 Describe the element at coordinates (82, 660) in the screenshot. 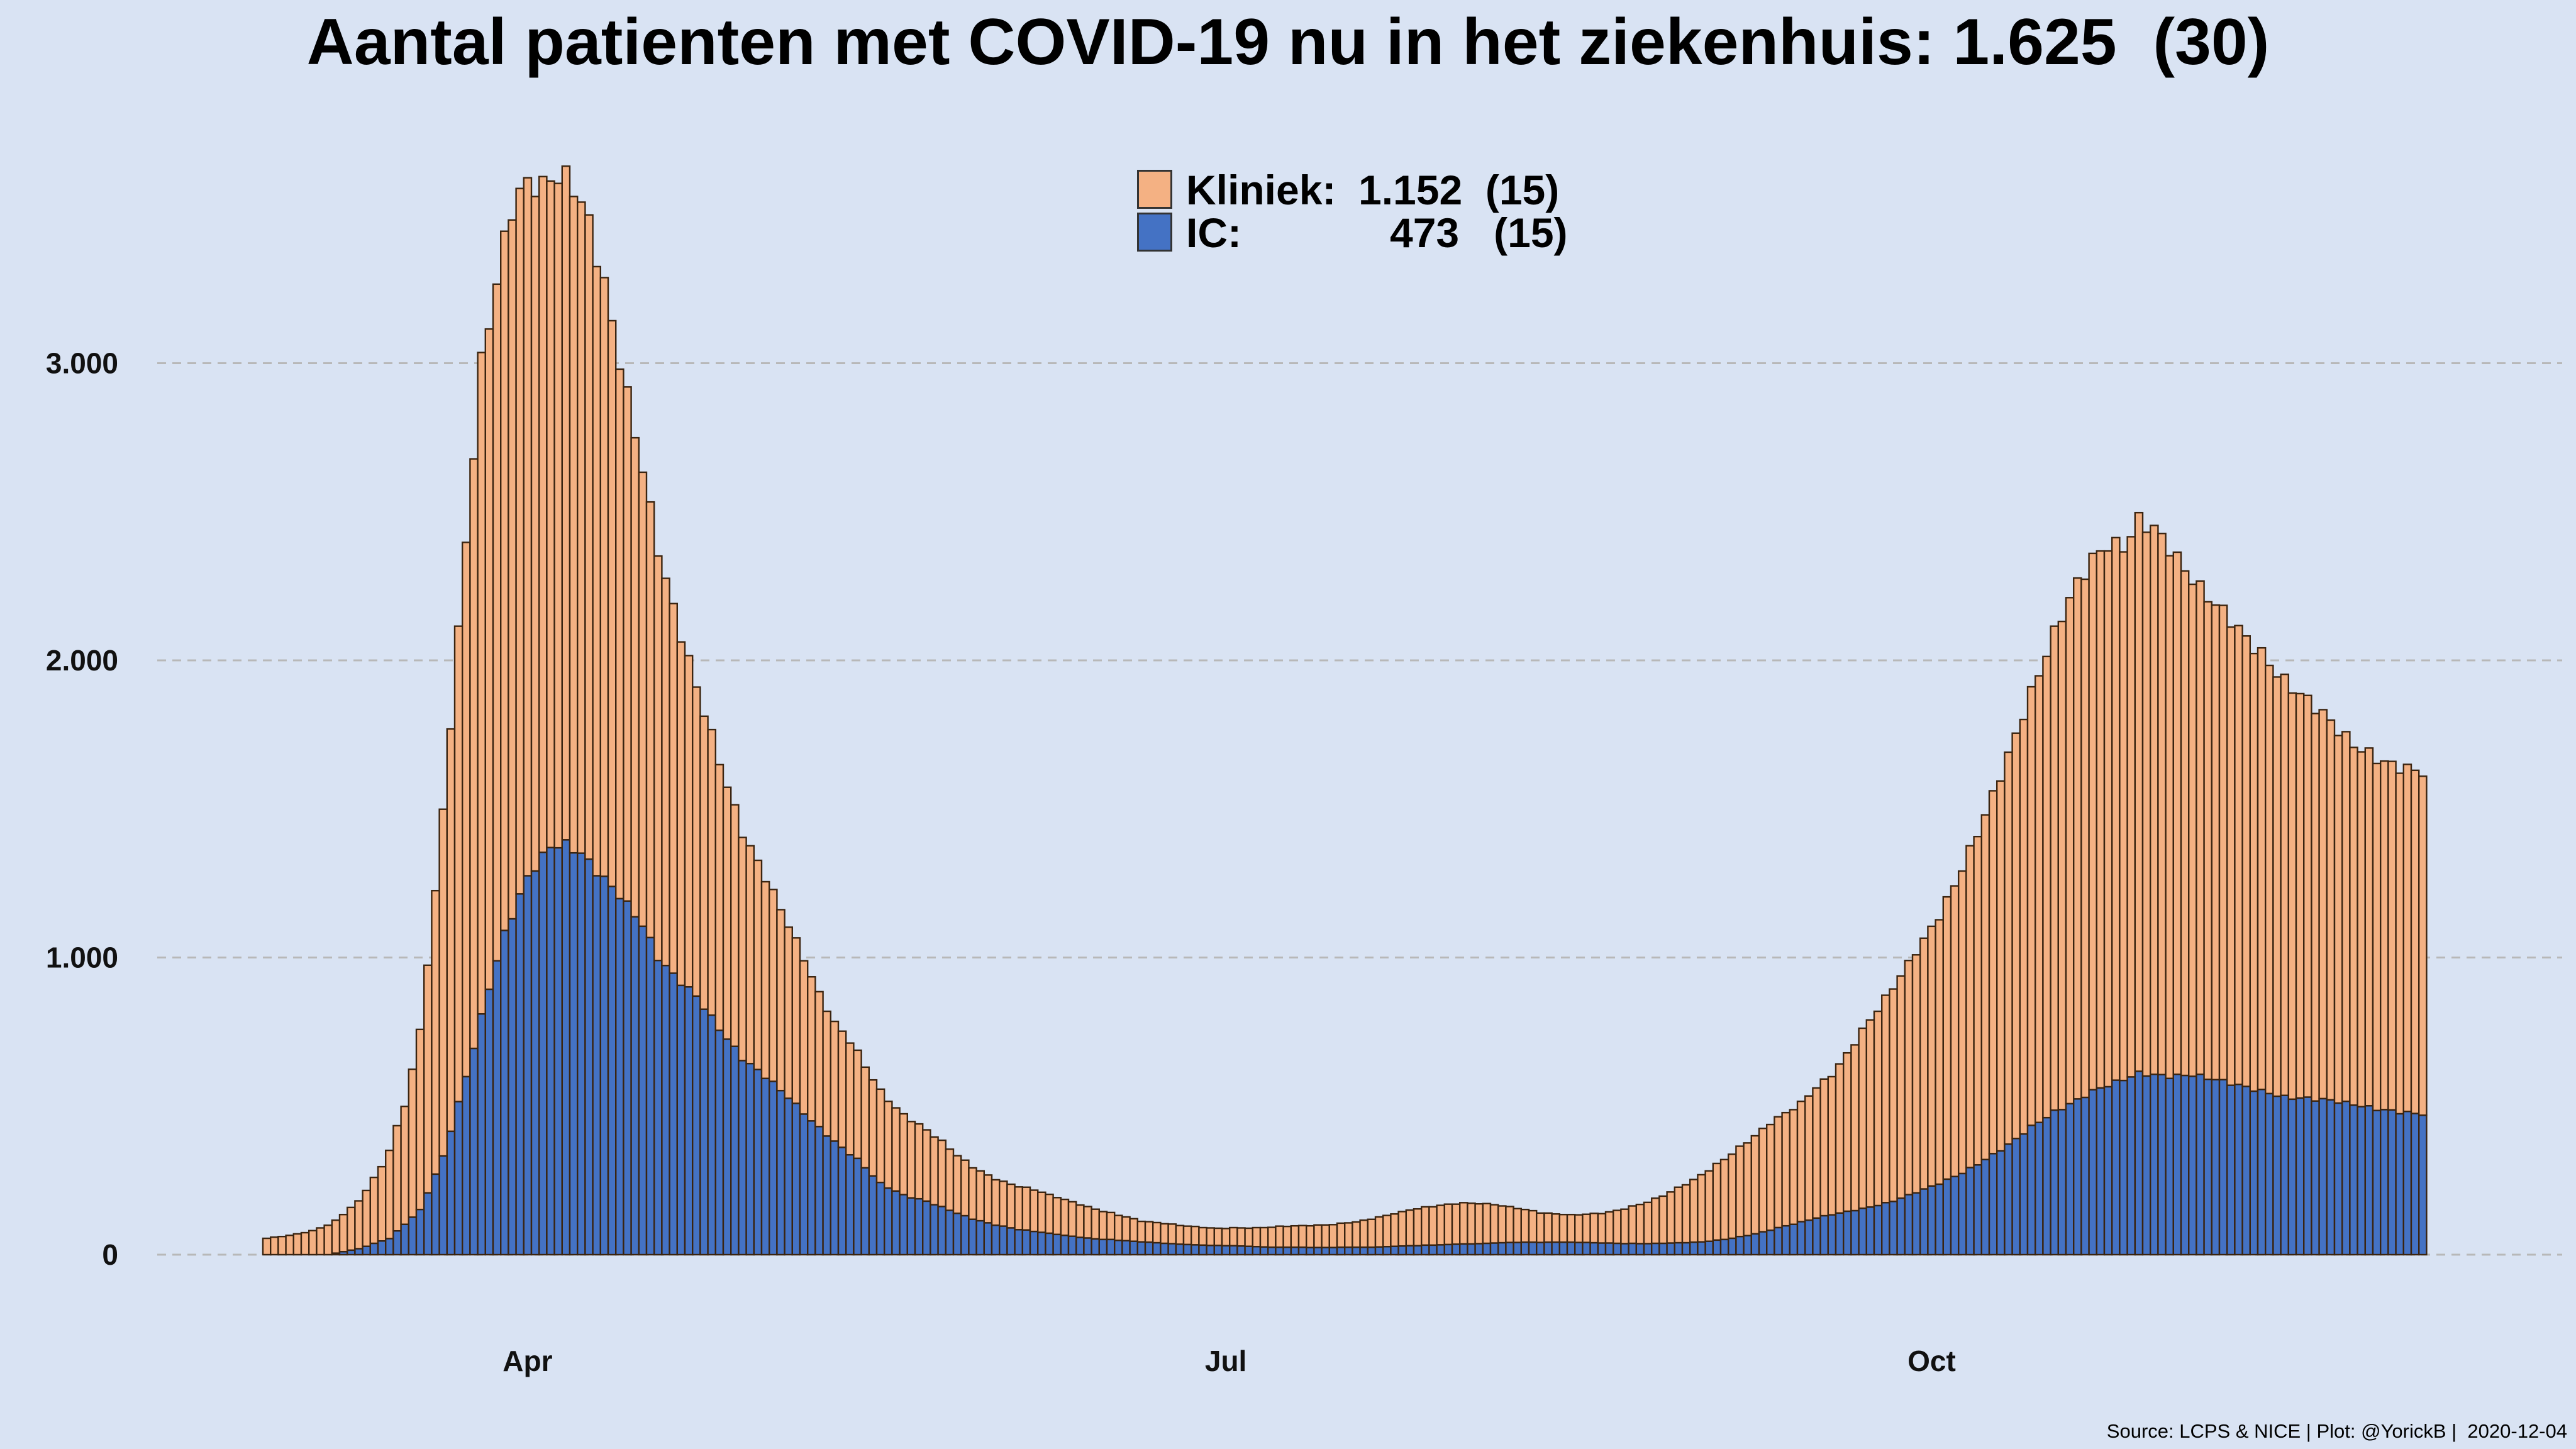

I see `y-tick-label: 2.000` at that location.